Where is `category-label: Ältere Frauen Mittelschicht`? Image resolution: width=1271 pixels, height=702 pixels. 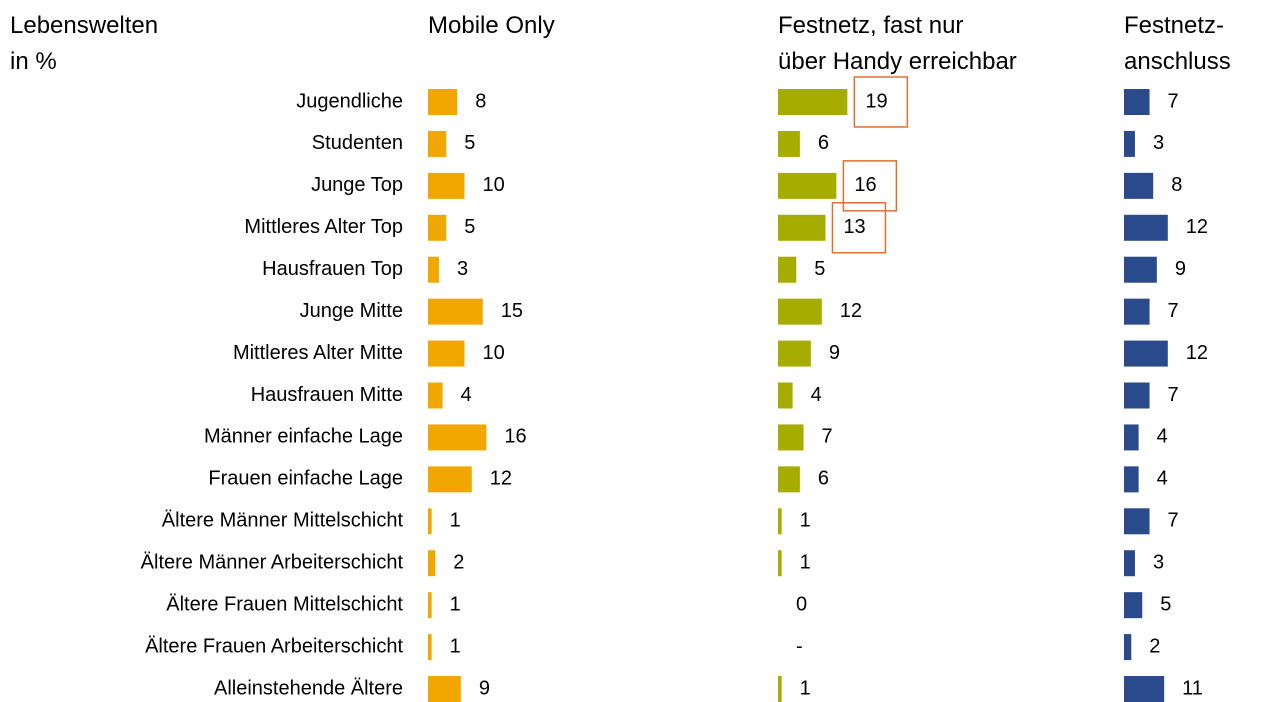 category-label: Ältere Frauen Mittelschicht is located at coordinates (284, 604).